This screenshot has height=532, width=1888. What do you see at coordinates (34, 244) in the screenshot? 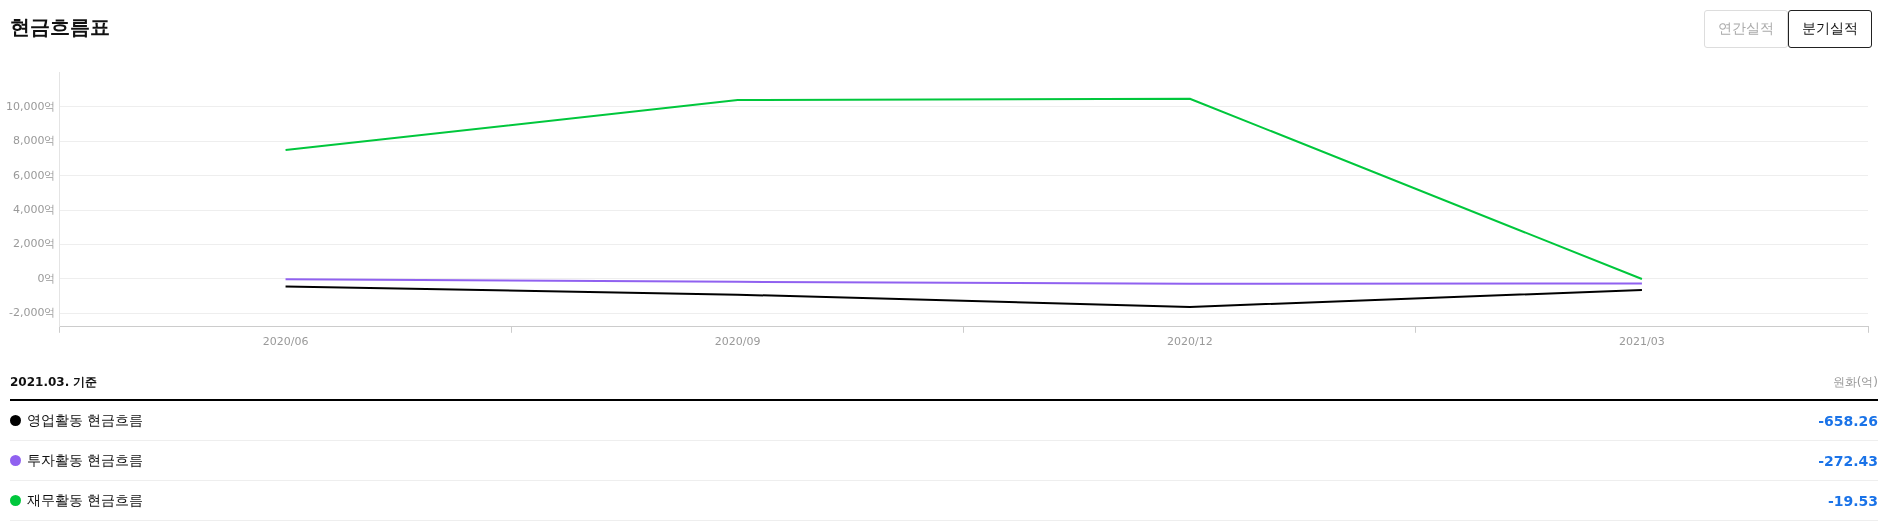
I see `y-tick-label: 2,000억` at bounding box center [34, 244].